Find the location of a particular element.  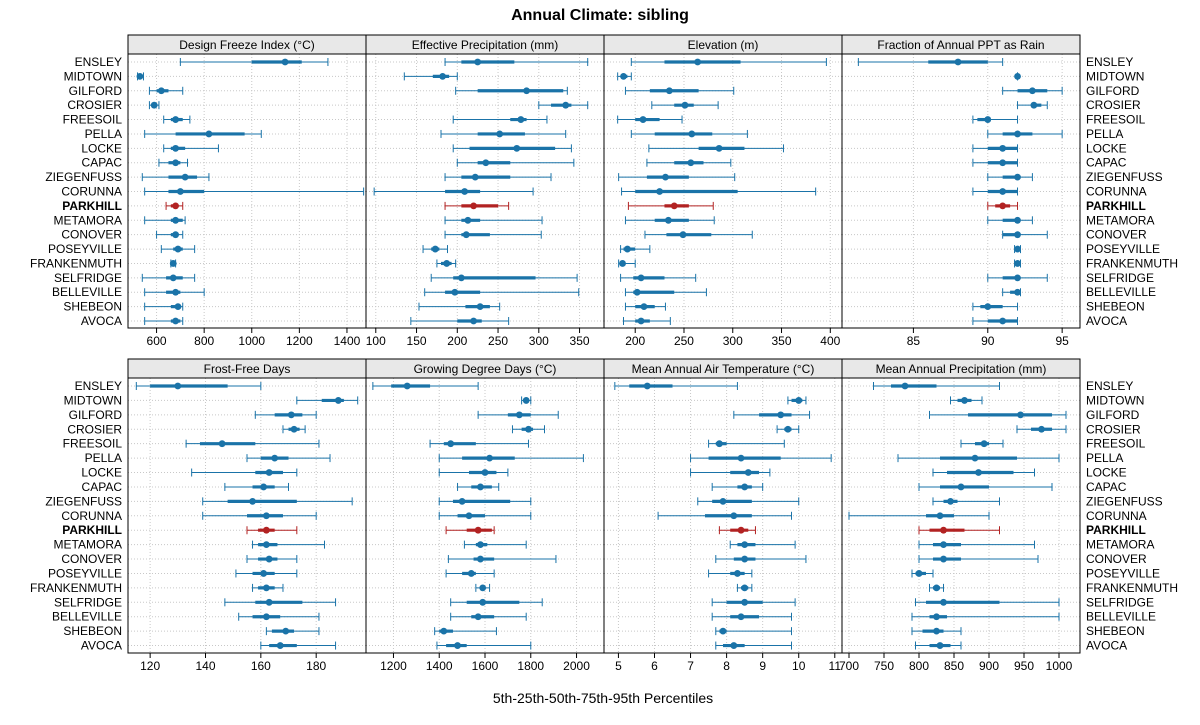

x-tick-label: 950 is located at coordinates (1024, 666).